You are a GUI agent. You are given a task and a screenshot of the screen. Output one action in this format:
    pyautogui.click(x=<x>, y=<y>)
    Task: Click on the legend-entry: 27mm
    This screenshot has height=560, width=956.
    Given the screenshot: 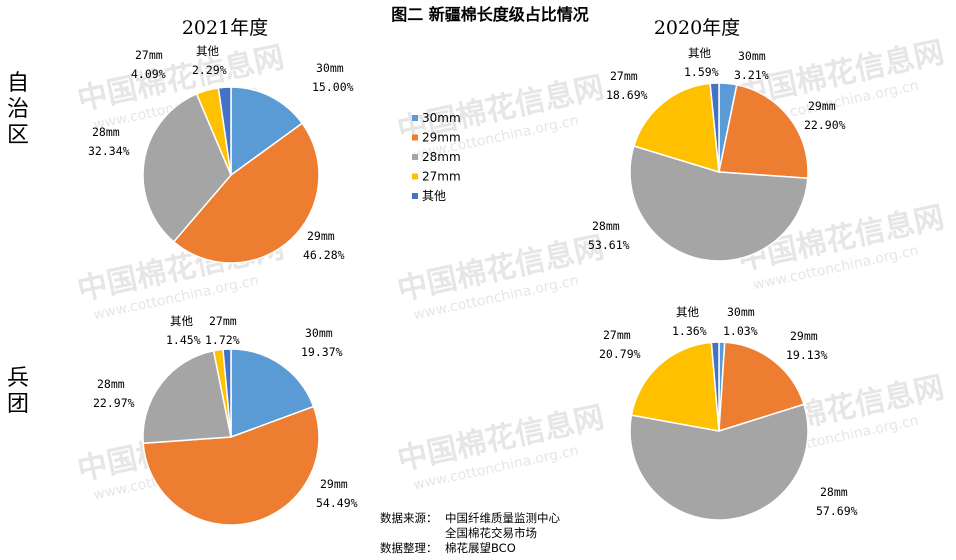 What is the action you would take?
    pyautogui.click(x=441, y=177)
    